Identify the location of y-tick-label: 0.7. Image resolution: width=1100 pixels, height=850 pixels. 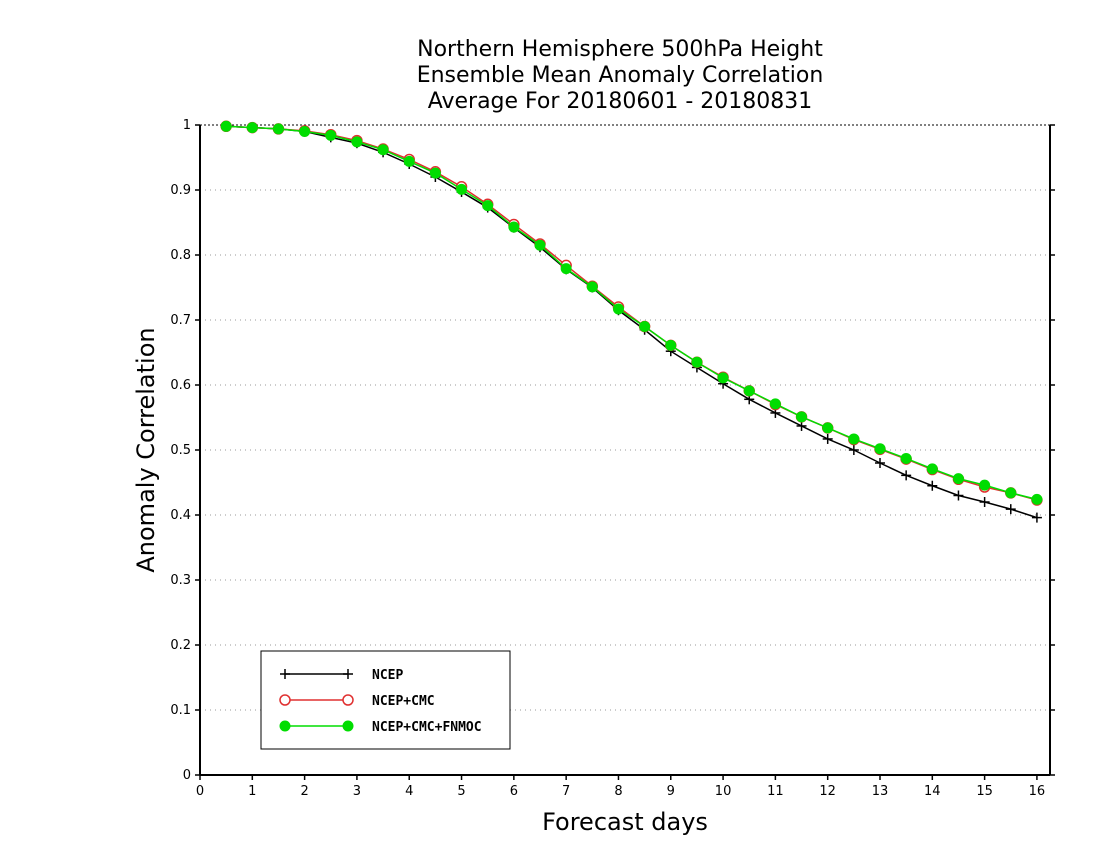
(180, 320).